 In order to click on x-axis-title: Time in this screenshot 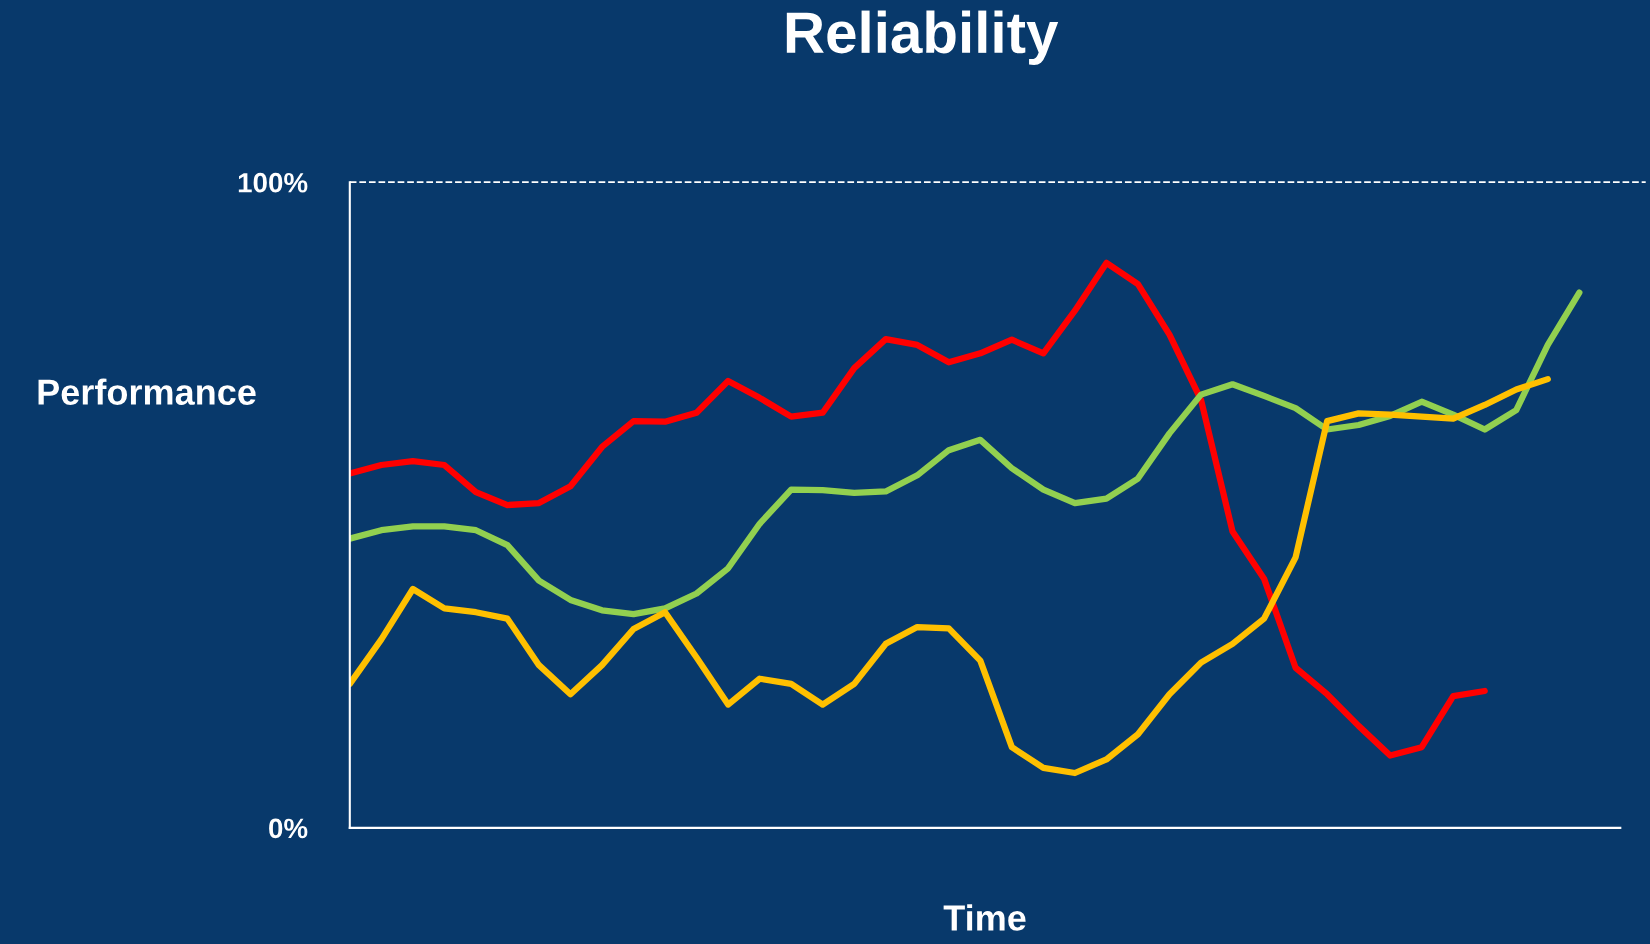, I will do `click(984, 917)`.